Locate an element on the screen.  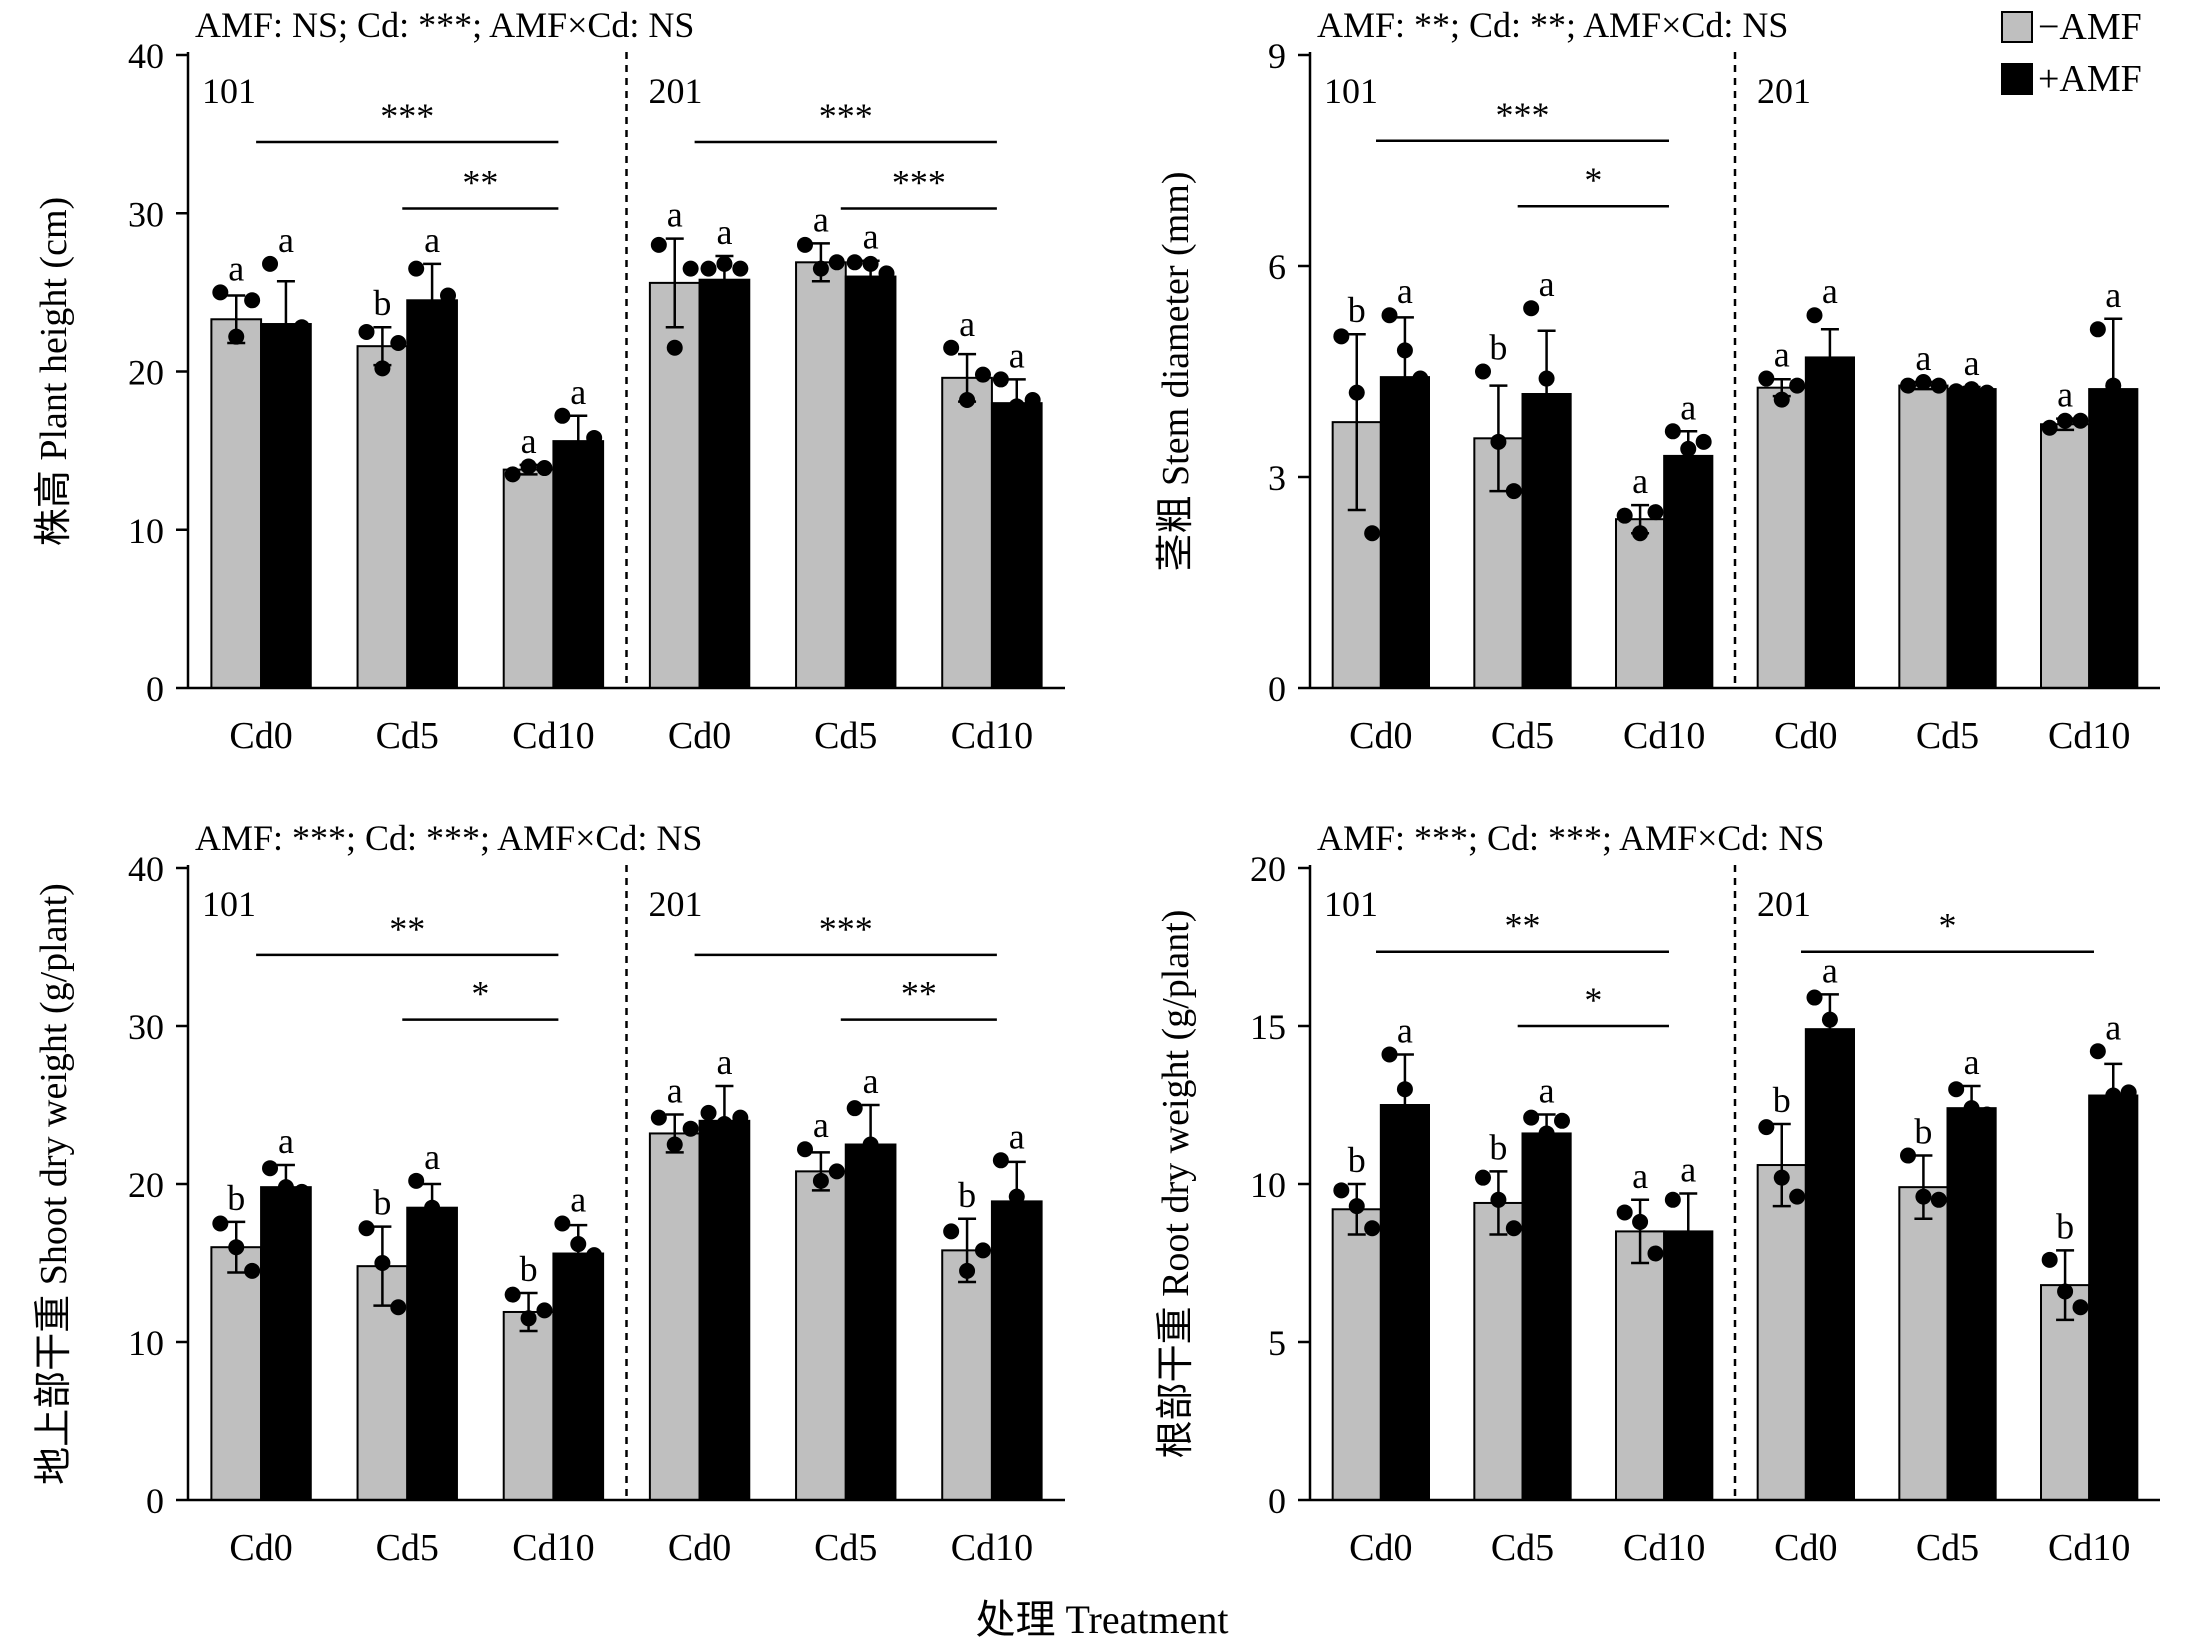
y-tick-label: 0 is located at coordinates (1277, 1501).